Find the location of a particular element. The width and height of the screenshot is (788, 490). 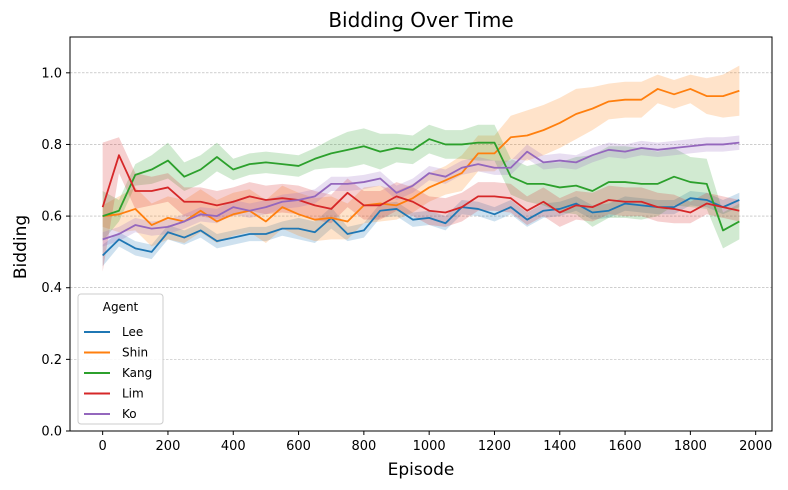

legend-label-lee: Lee is located at coordinates (132, 332).